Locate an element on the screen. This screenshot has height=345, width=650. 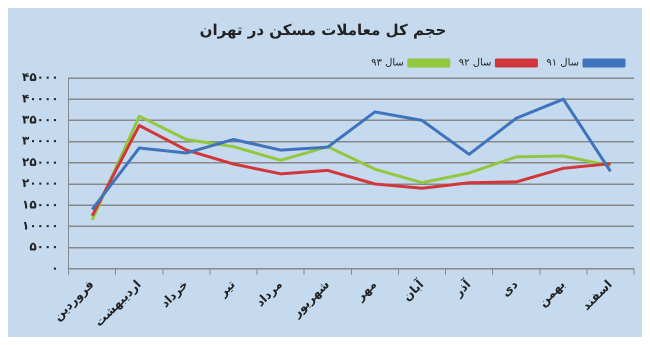
x-tick-label: آذر is located at coordinates (462, 288).